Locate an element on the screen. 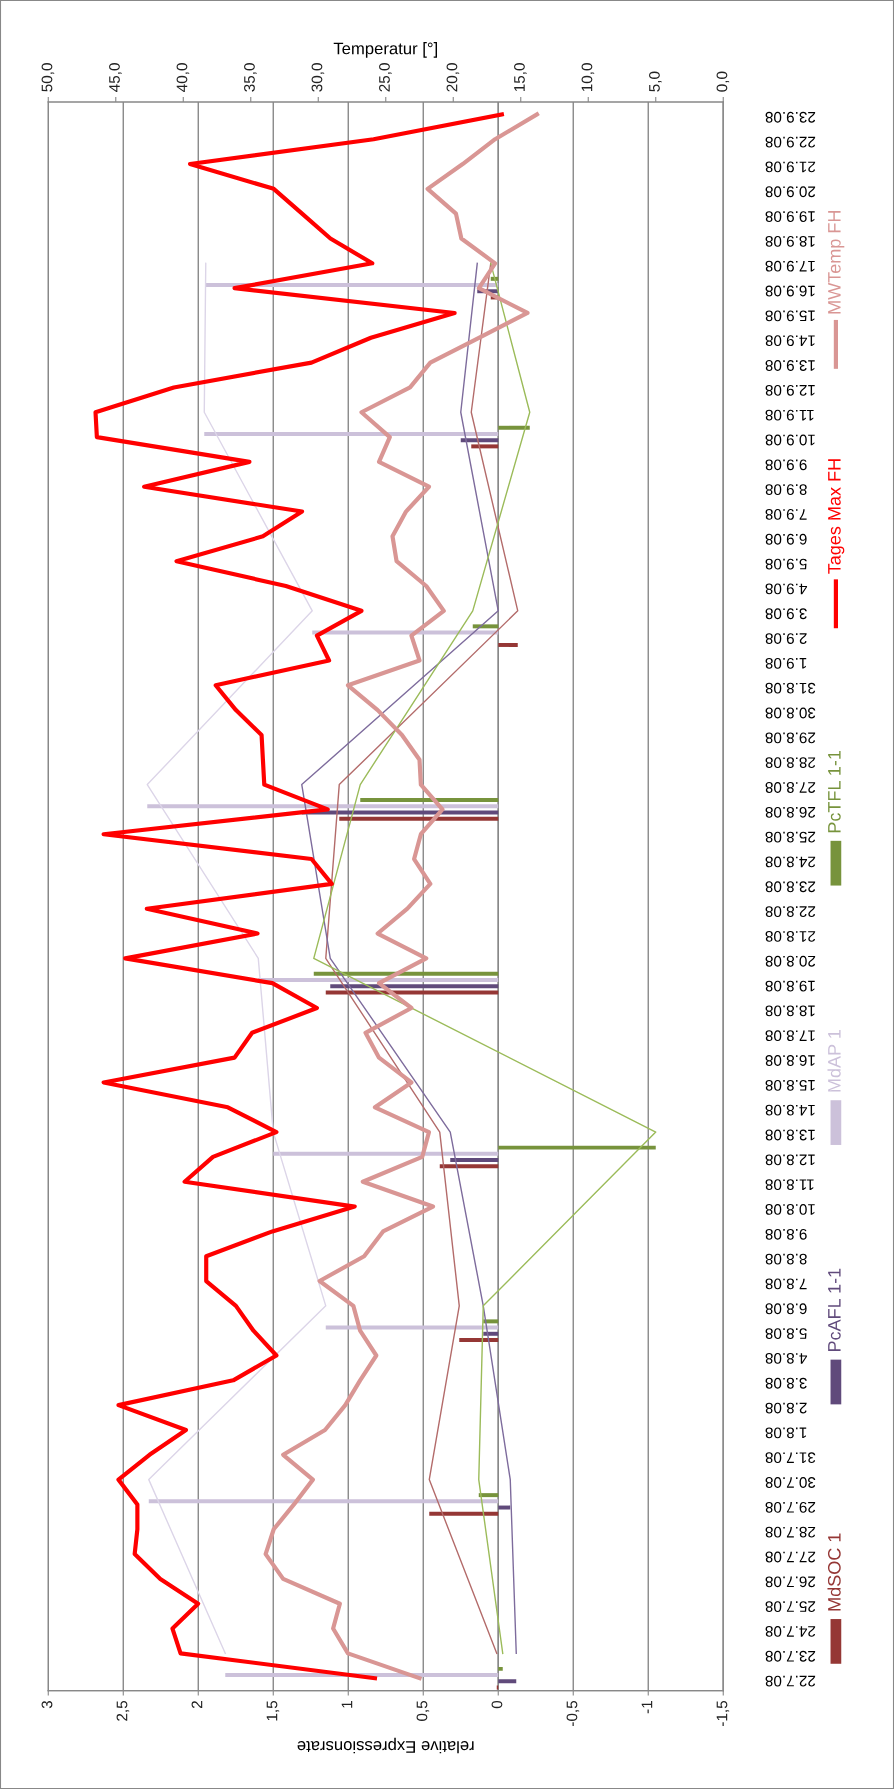 The image size is (894, 1789). y-tick-label: 19.9.08 is located at coordinates (790, 216).